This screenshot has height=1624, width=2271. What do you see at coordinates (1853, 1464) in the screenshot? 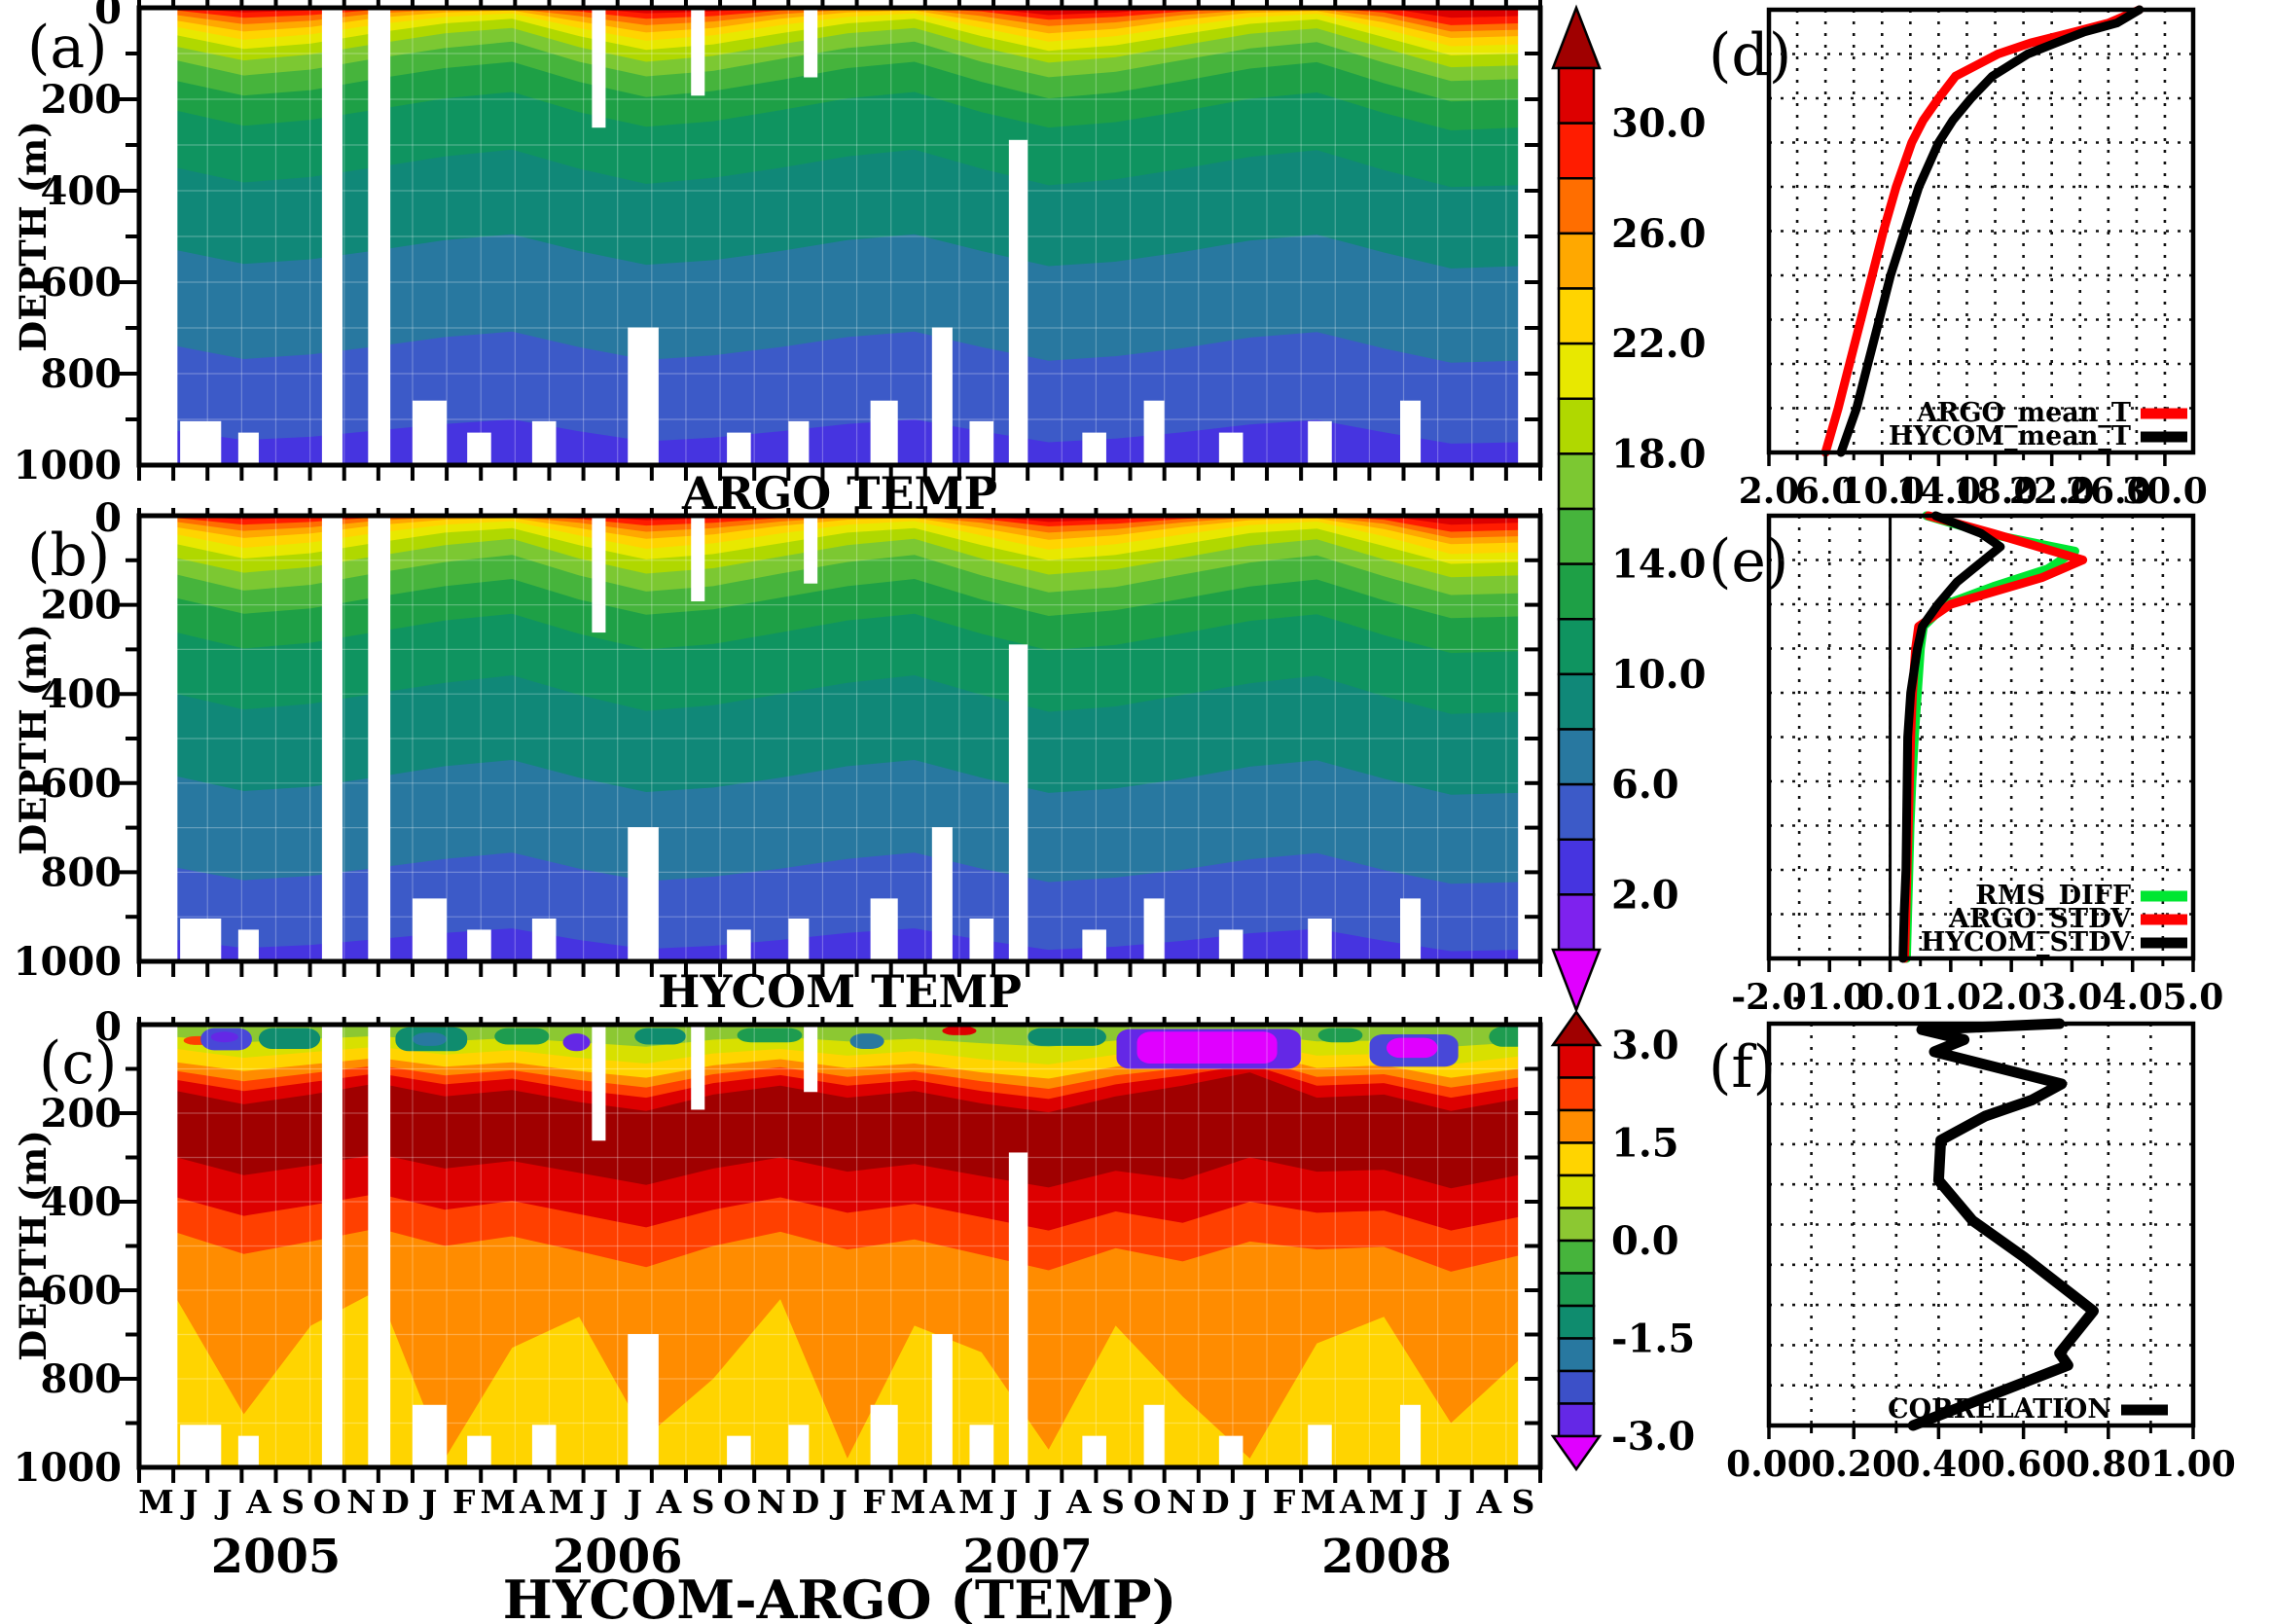
I see `x-tick-label: 0.20` at bounding box center [1853, 1464].